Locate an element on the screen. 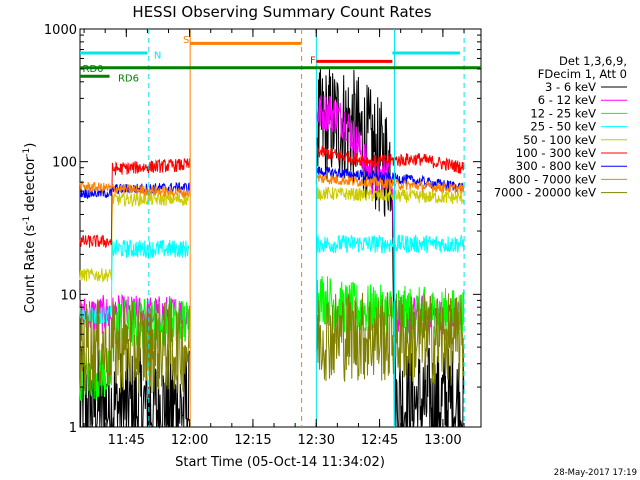 This screenshot has height=480, width=640. x-axis-title: Start Time (05-Oct-14 11:34:02) is located at coordinates (280, 462).